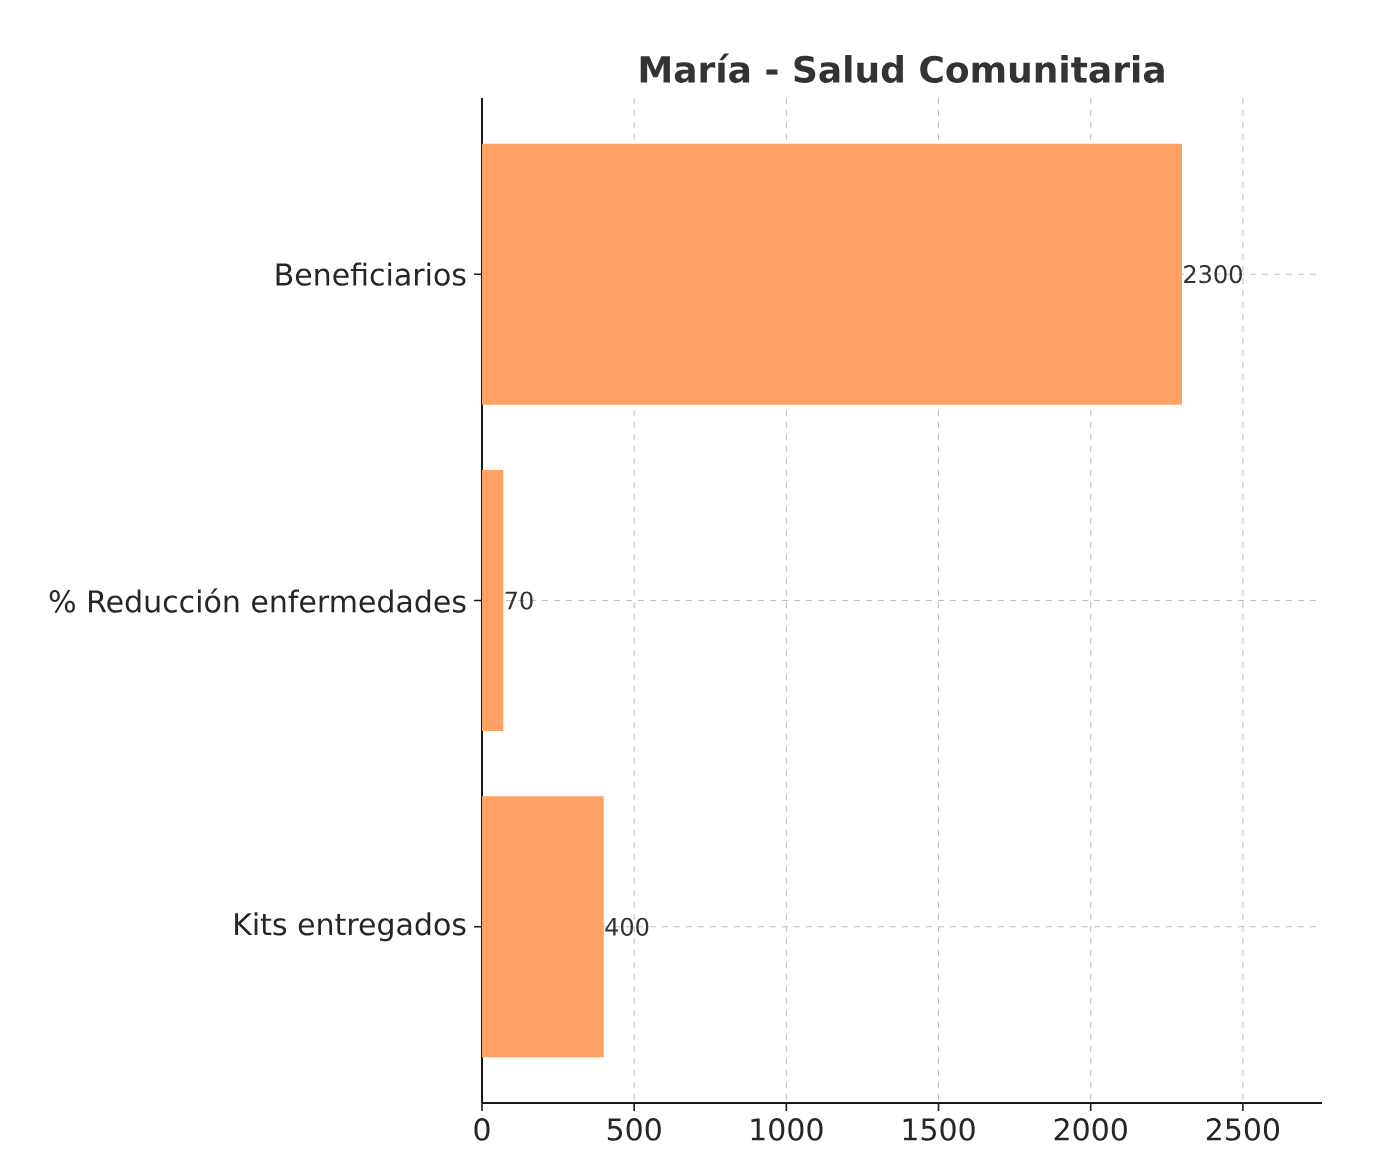  I want to click on x-tick-label: 500, so click(634, 1129).